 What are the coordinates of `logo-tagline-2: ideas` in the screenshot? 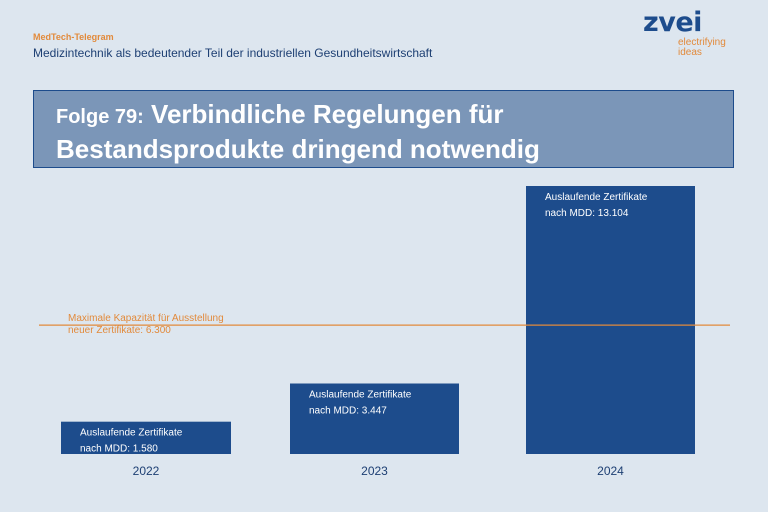 It's located at (690, 52).